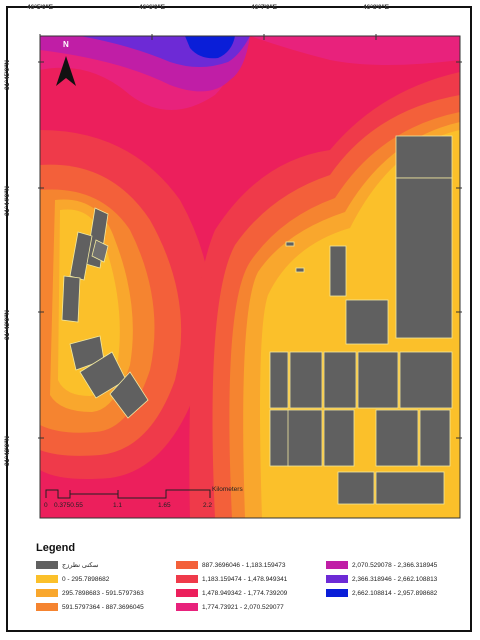 The image size is (480, 640). I want to click on legend-item: 887.3696046 - 1,183.159473, so click(231, 565).